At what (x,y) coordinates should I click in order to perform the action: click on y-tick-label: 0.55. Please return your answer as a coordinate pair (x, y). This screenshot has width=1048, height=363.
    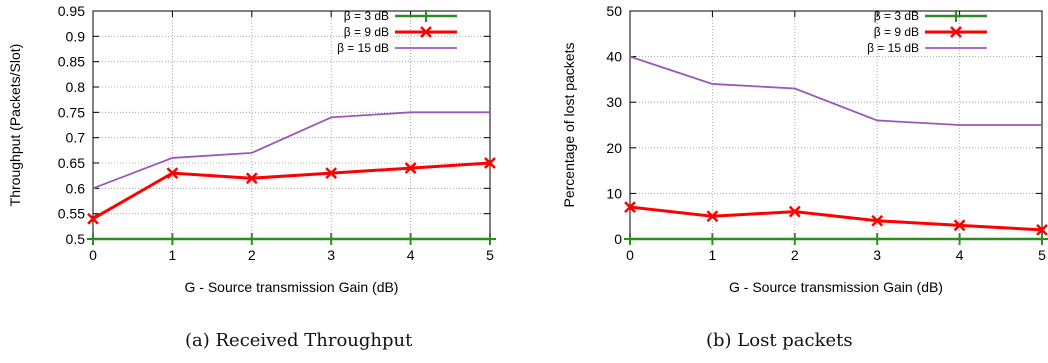
    Looking at the image, I should click on (71, 214).